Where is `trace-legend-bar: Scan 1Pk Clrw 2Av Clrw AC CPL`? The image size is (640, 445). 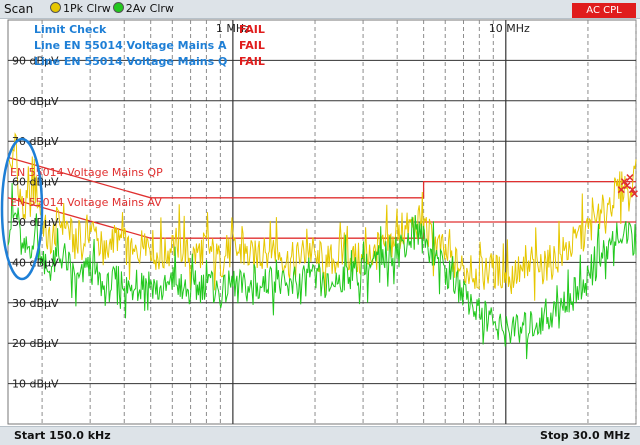 trace-legend-bar: Scan 1Pk Clrw 2Av Clrw AC CPL is located at coordinates (320, 9).